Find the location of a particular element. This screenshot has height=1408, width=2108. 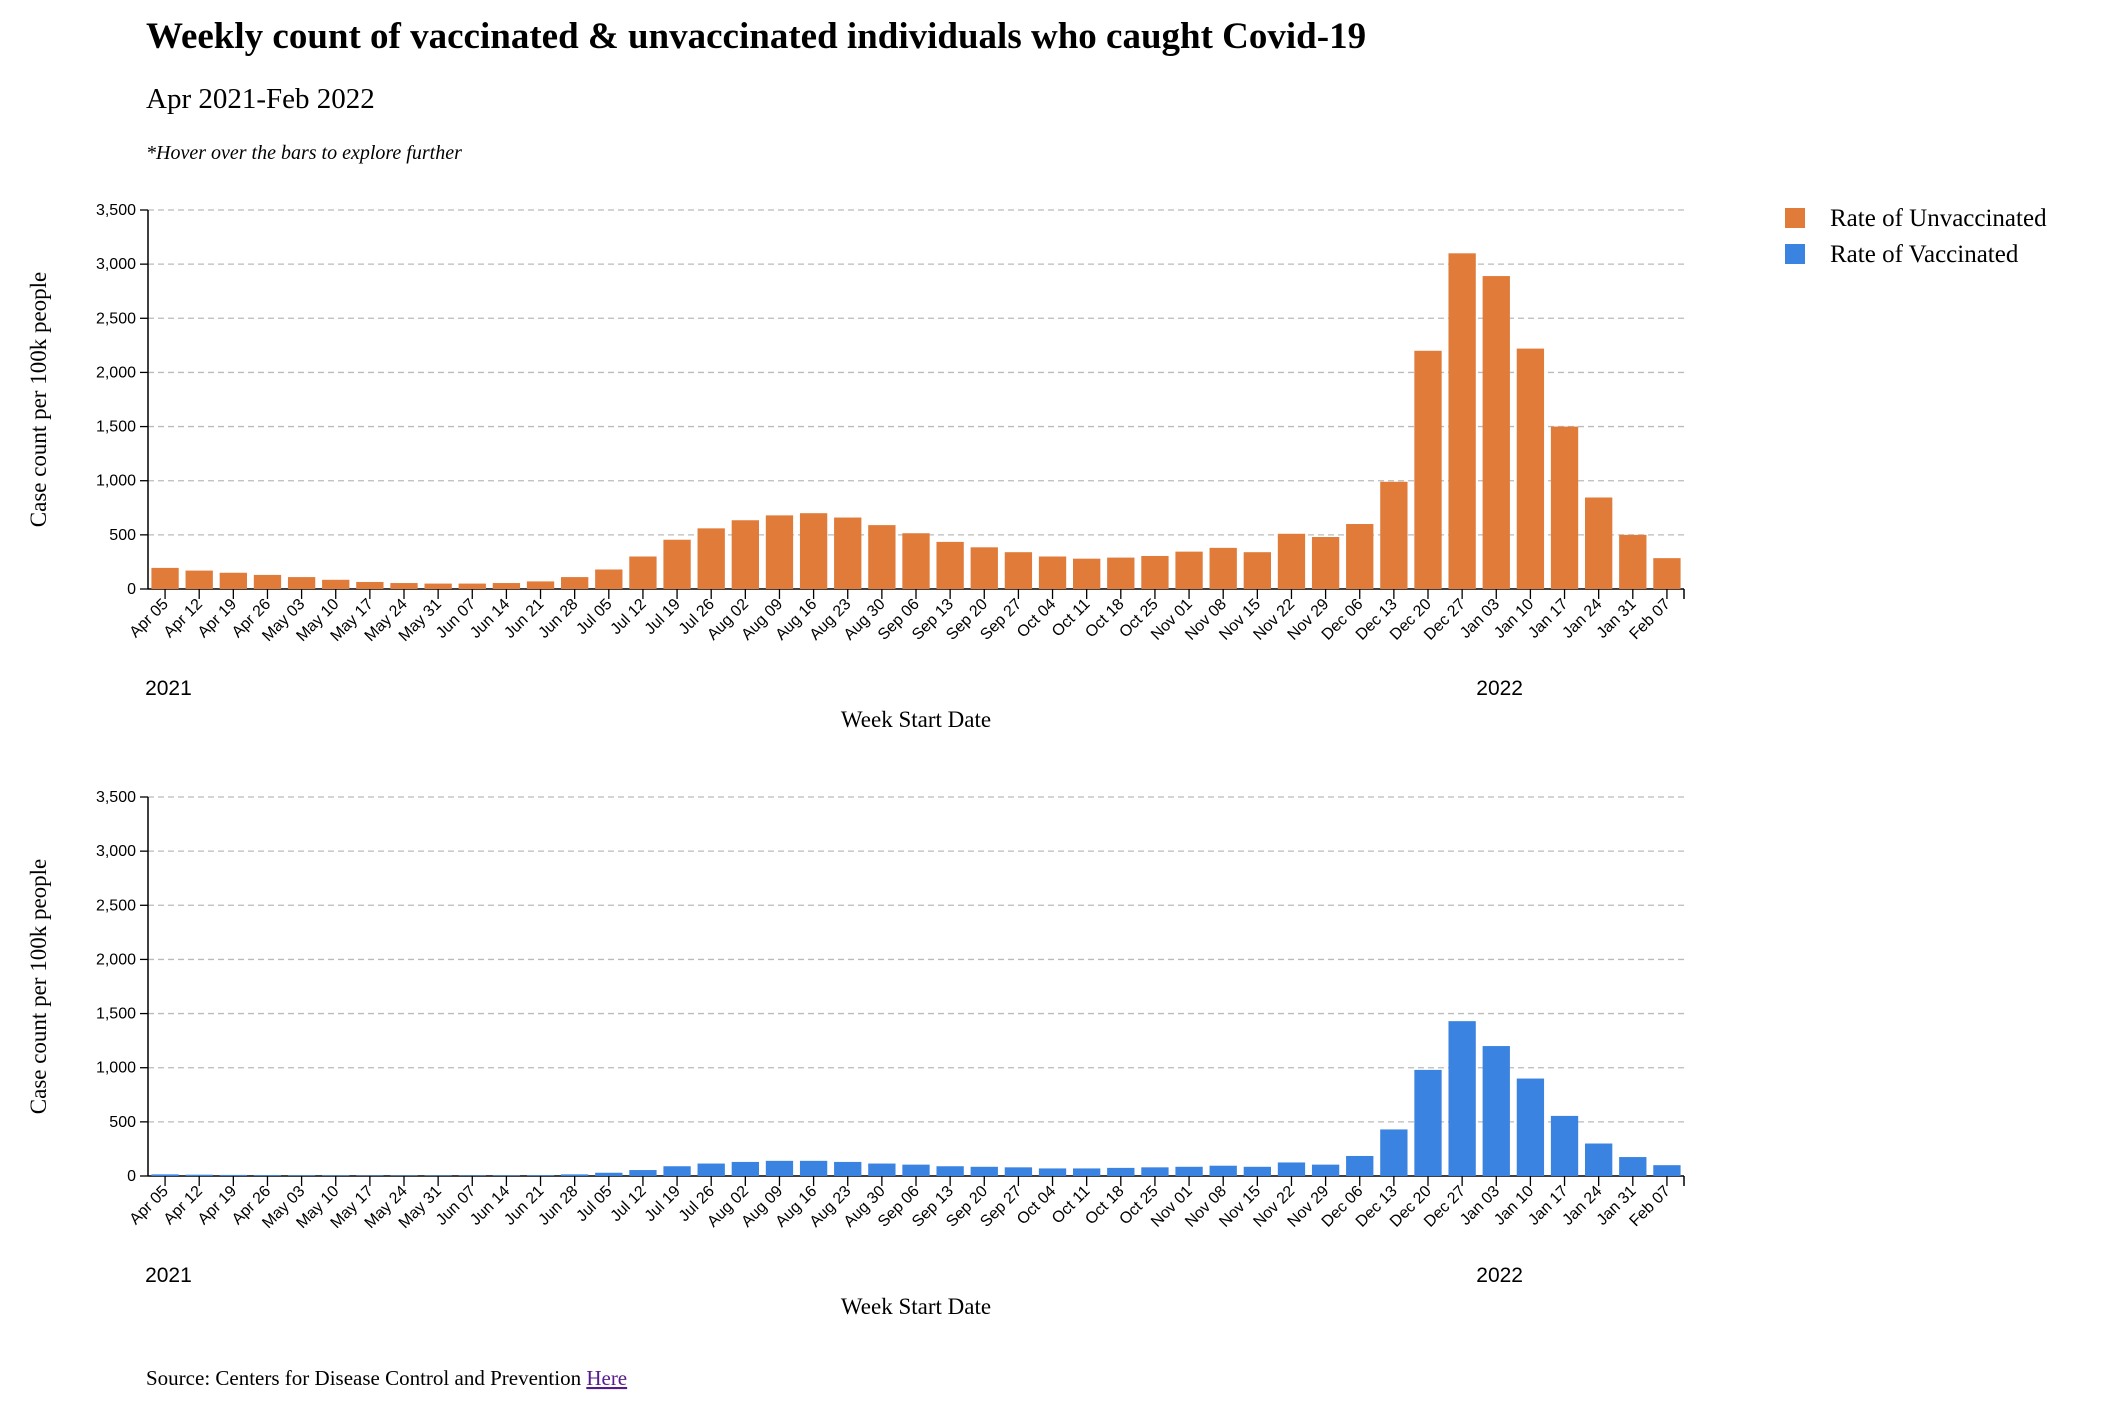

source-link-text: Here is located at coordinates (606, 1378).